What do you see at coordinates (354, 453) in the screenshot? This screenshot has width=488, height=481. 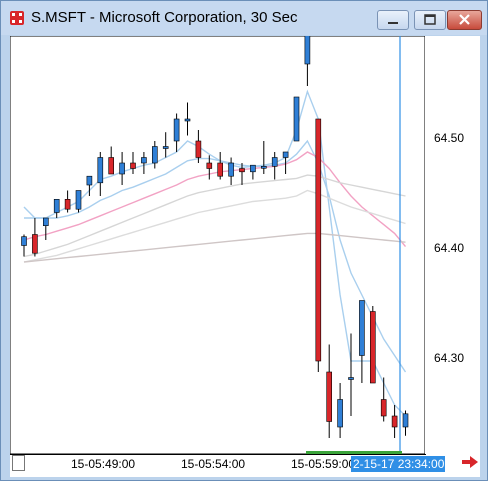 I see `volume-marker` at bounding box center [354, 453].